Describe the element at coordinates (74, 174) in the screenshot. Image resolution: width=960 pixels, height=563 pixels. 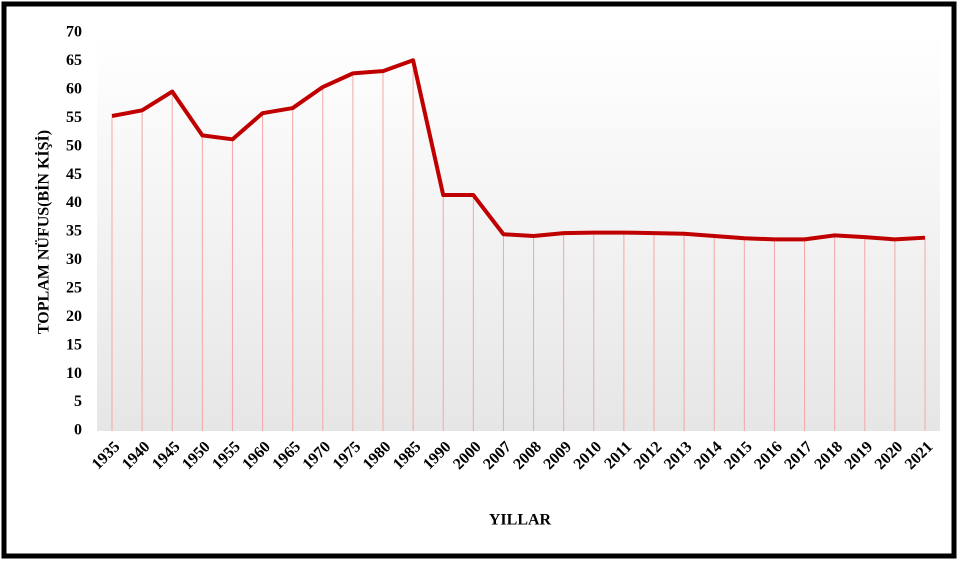
I see `y-tick-label: 45` at that location.